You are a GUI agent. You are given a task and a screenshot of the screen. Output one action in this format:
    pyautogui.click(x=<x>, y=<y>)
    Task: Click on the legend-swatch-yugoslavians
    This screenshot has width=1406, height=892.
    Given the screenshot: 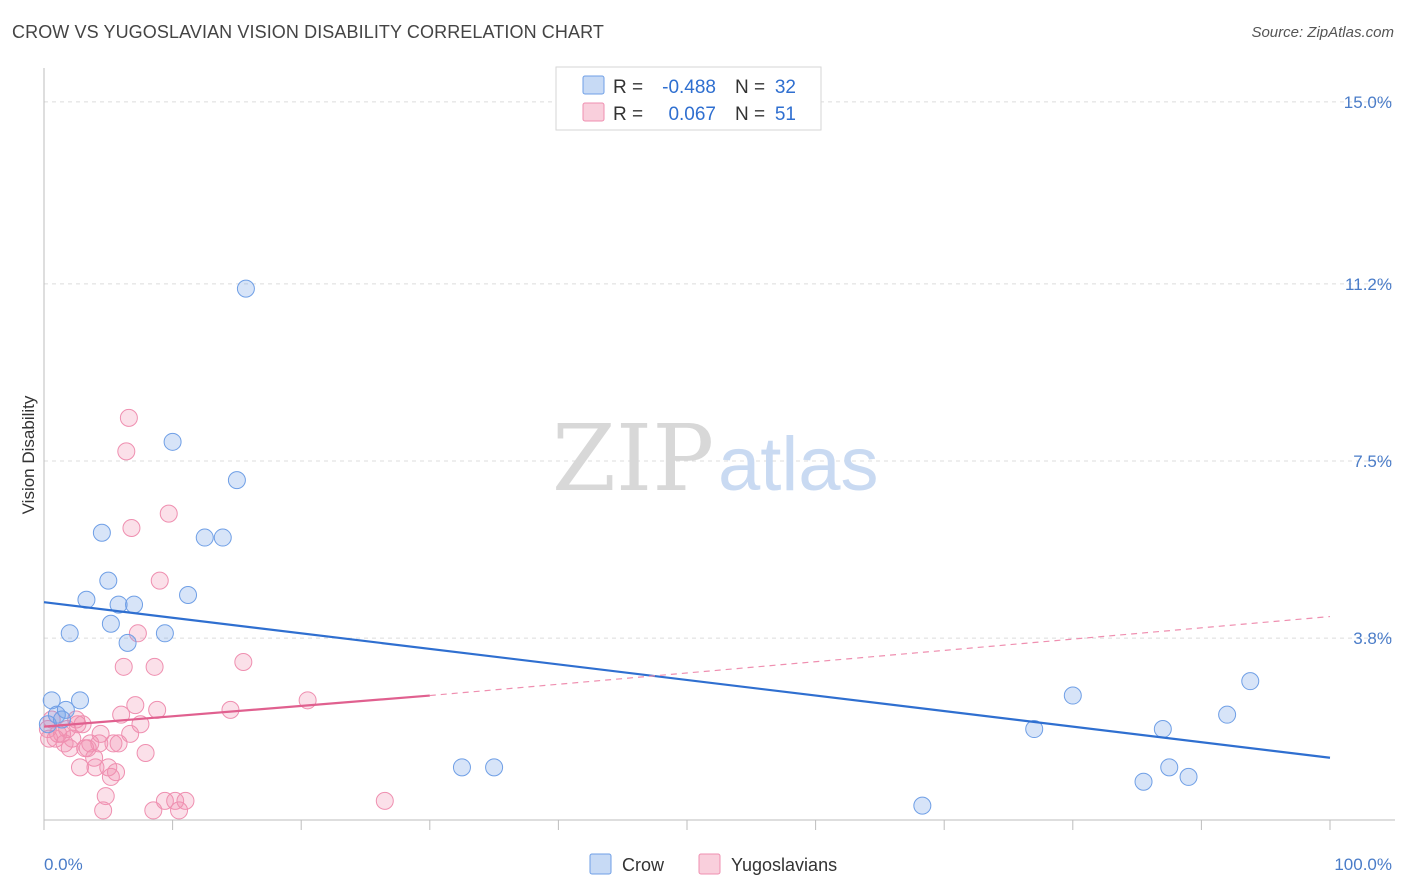 What is the action you would take?
    pyautogui.click(x=593, y=112)
    